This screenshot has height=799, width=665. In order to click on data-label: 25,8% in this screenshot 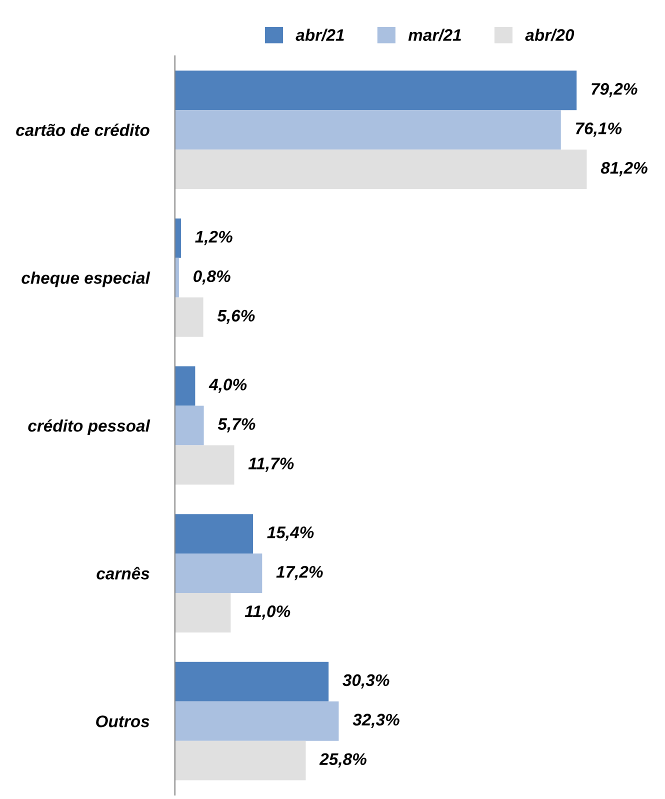, I will do `click(342, 760)`.